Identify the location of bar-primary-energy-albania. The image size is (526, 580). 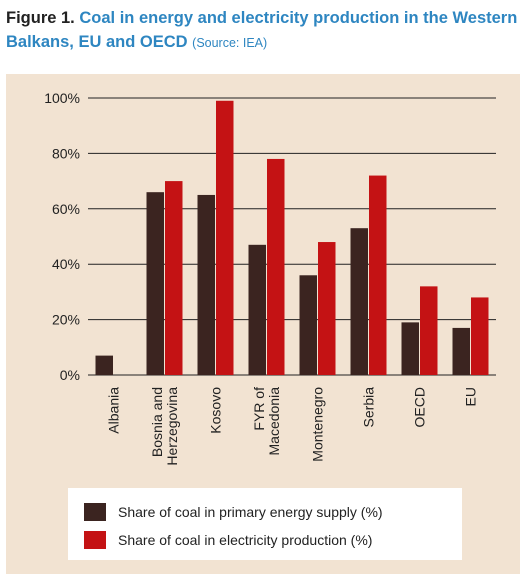
(104, 365).